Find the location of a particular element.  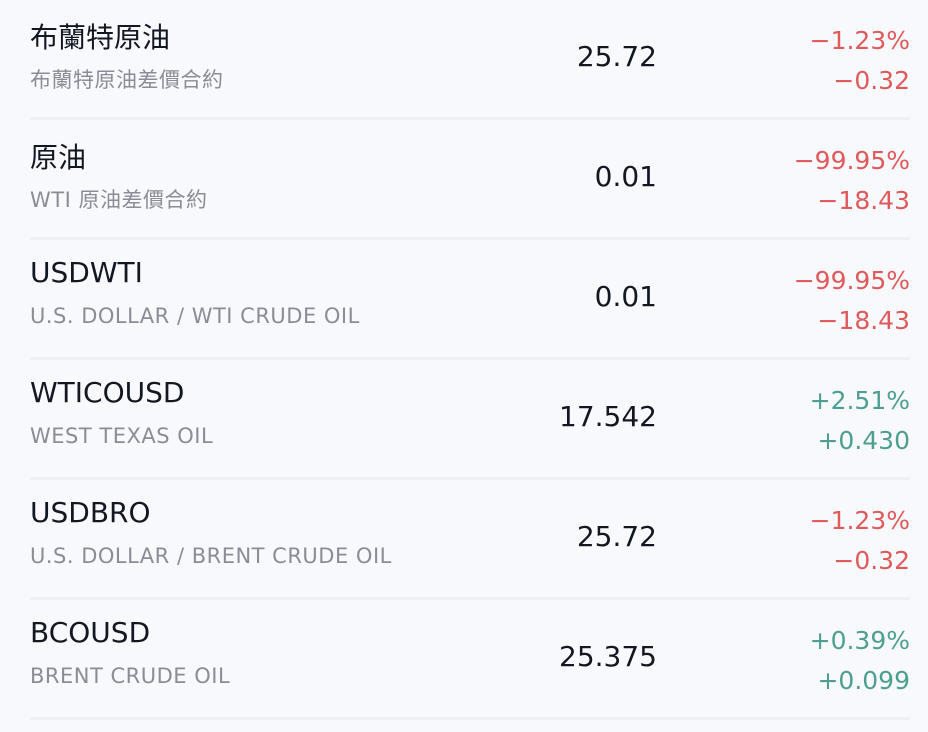

symbol-description: U.S. DOLLAR / WTI CRUDE OIL is located at coordinates (195, 316).